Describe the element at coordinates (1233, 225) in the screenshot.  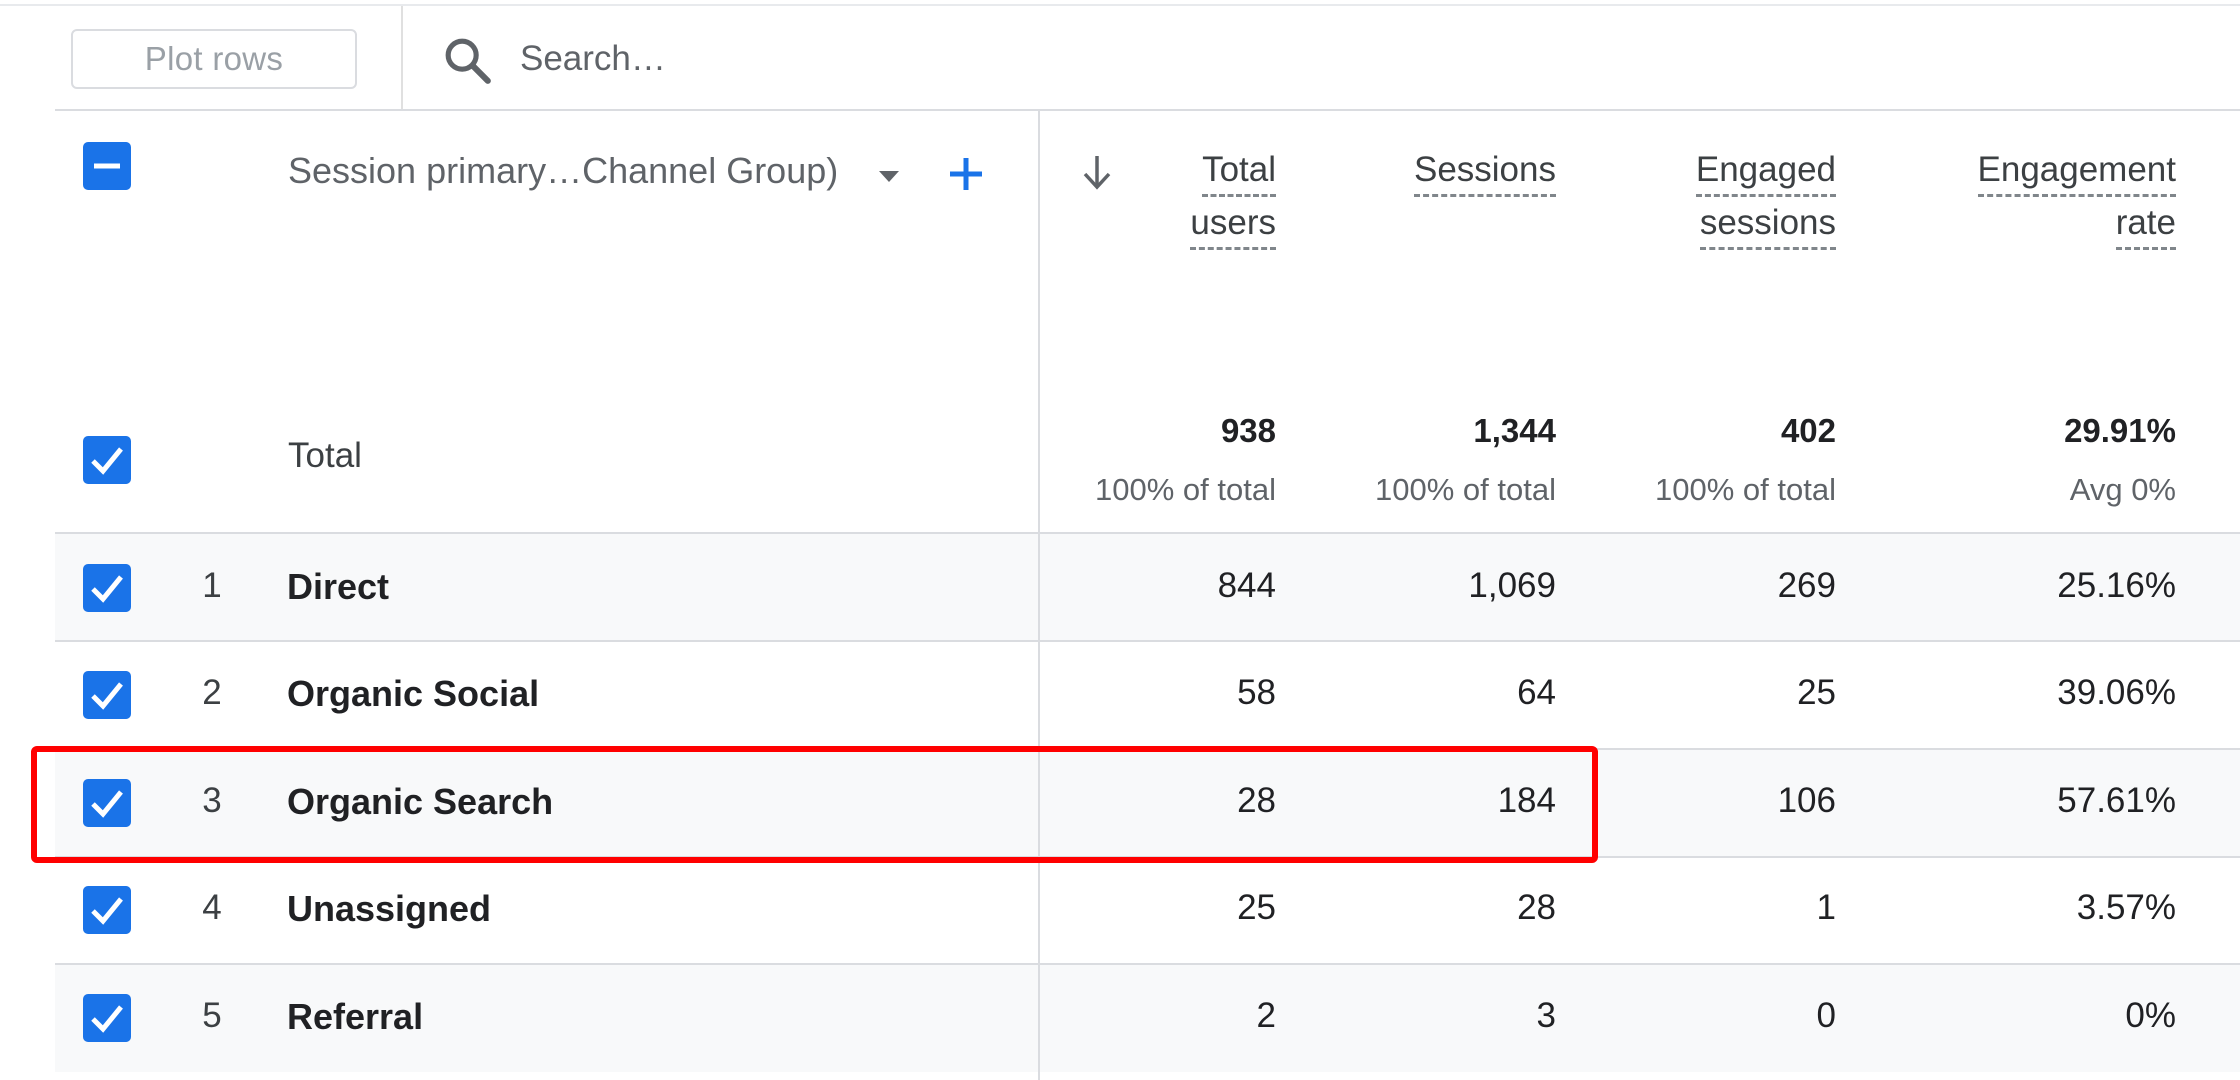
I see `metric-header-line: users` at that location.